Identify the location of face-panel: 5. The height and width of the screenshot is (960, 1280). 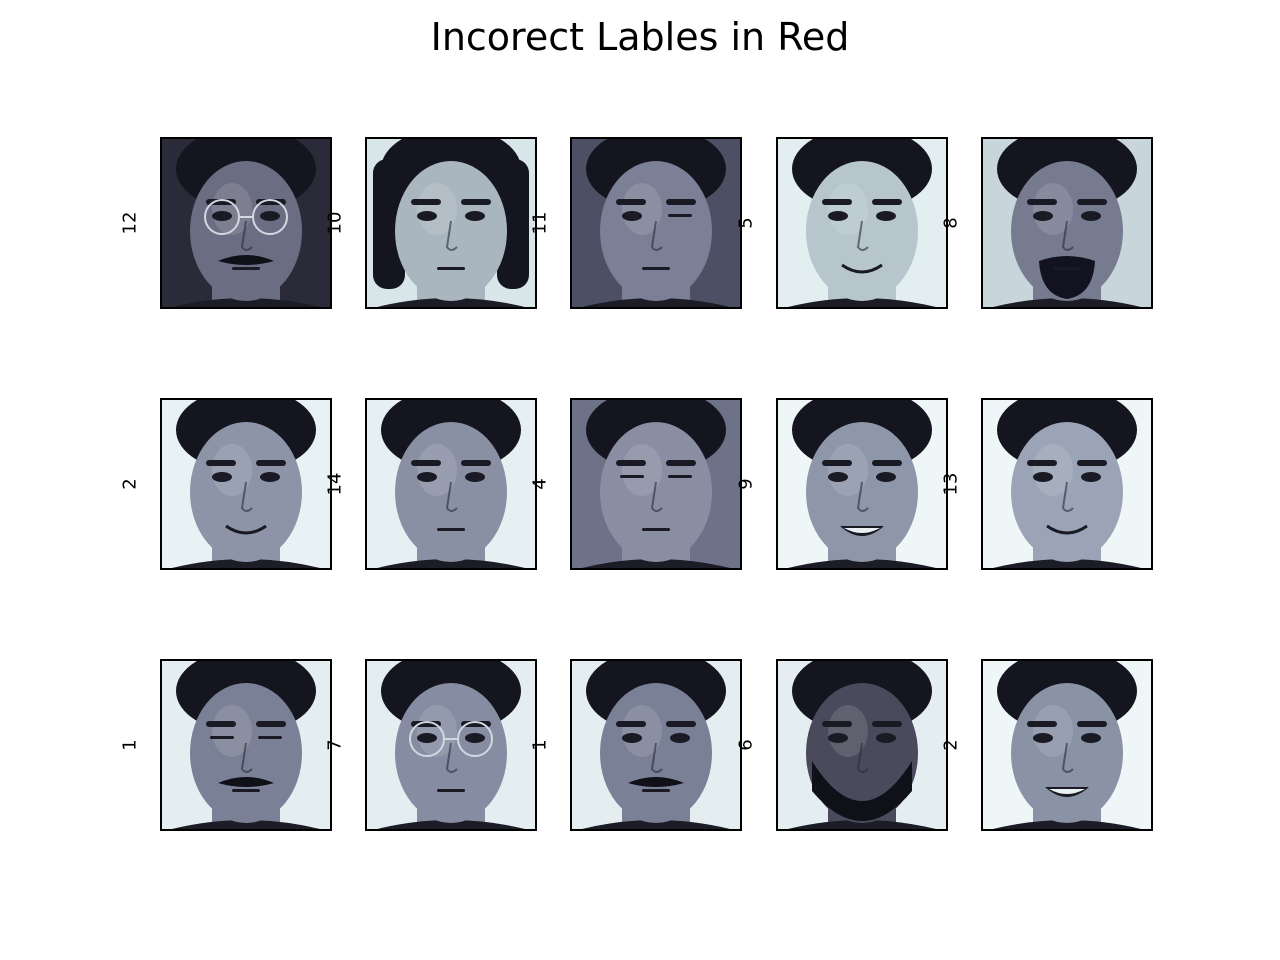
(842, 223).